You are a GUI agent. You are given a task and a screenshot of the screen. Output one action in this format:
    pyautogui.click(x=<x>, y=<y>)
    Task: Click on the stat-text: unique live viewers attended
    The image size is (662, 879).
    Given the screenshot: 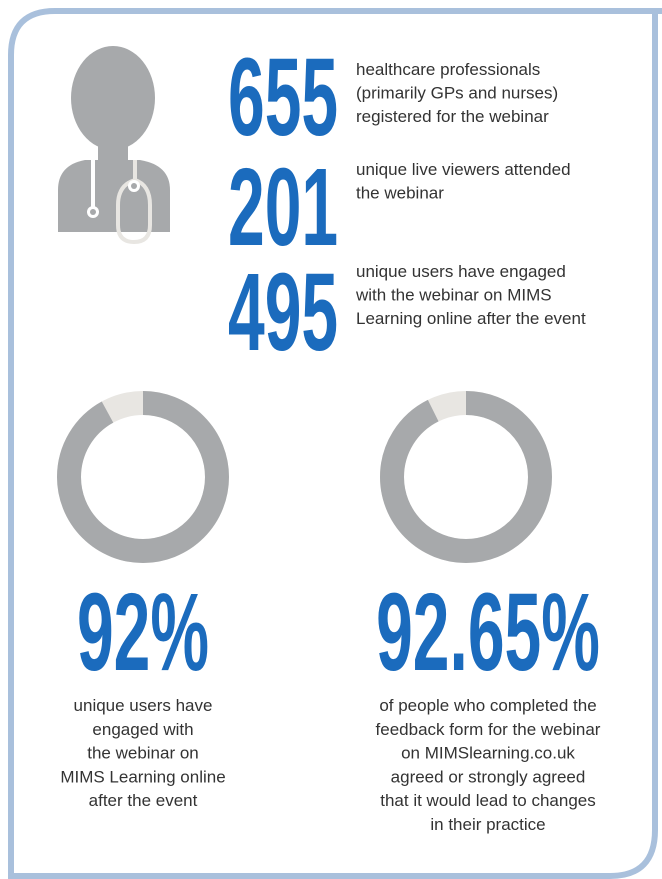 What is the action you would take?
    pyautogui.click(x=463, y=169)
    